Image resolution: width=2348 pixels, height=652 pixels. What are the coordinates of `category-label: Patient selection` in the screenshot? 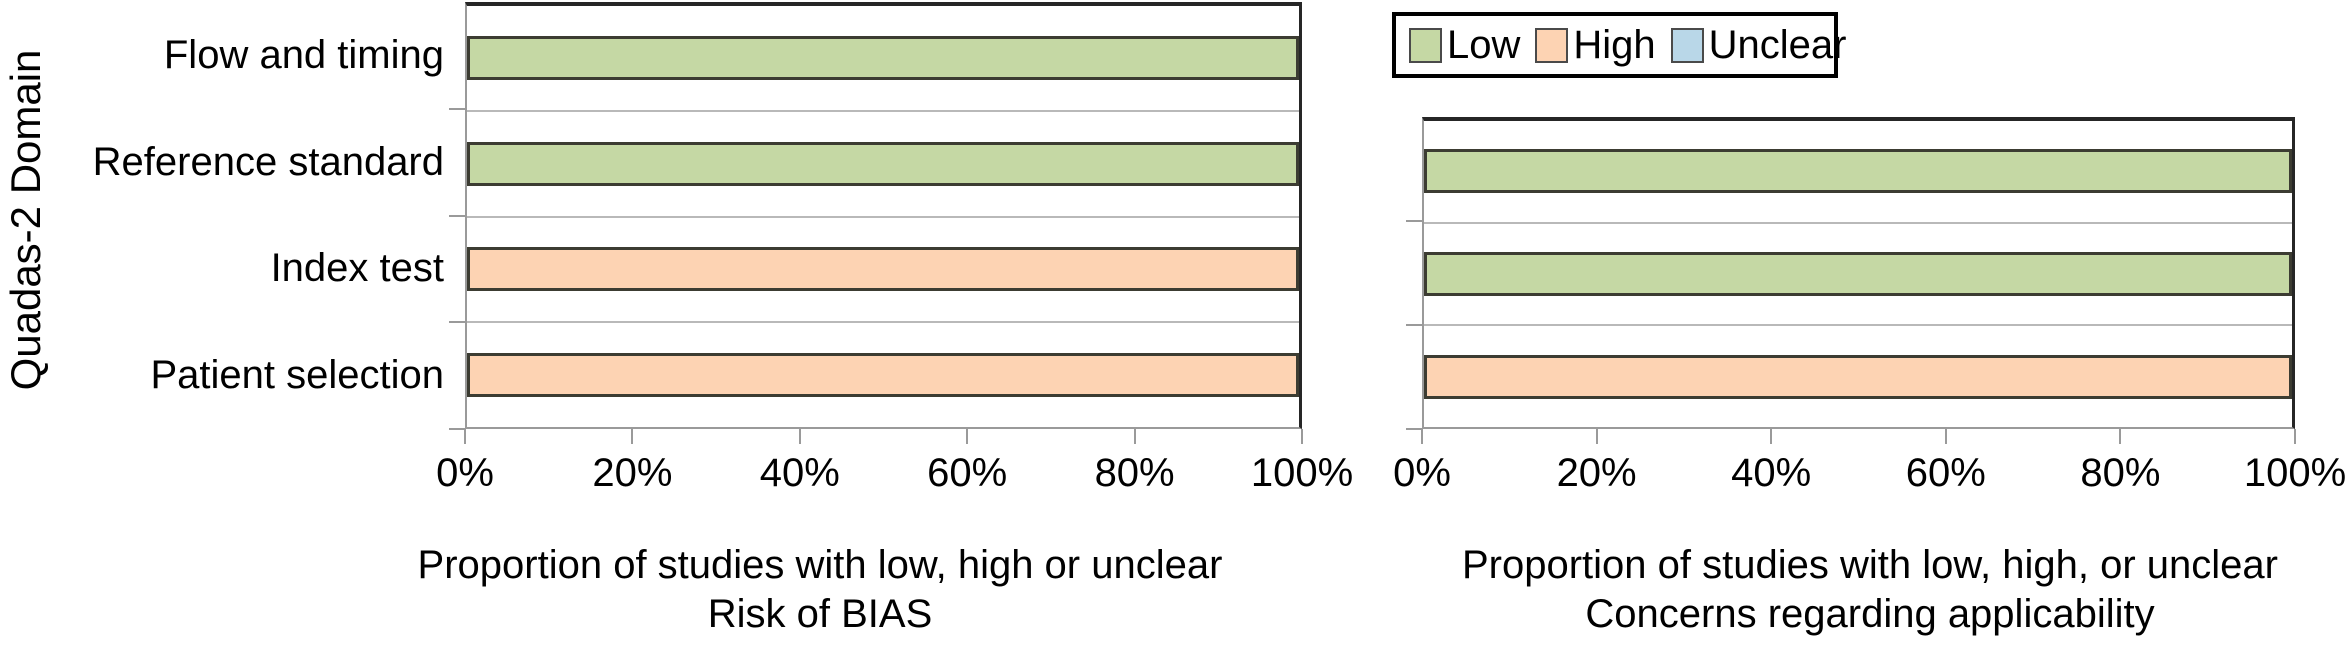 It's located at (297, 375).